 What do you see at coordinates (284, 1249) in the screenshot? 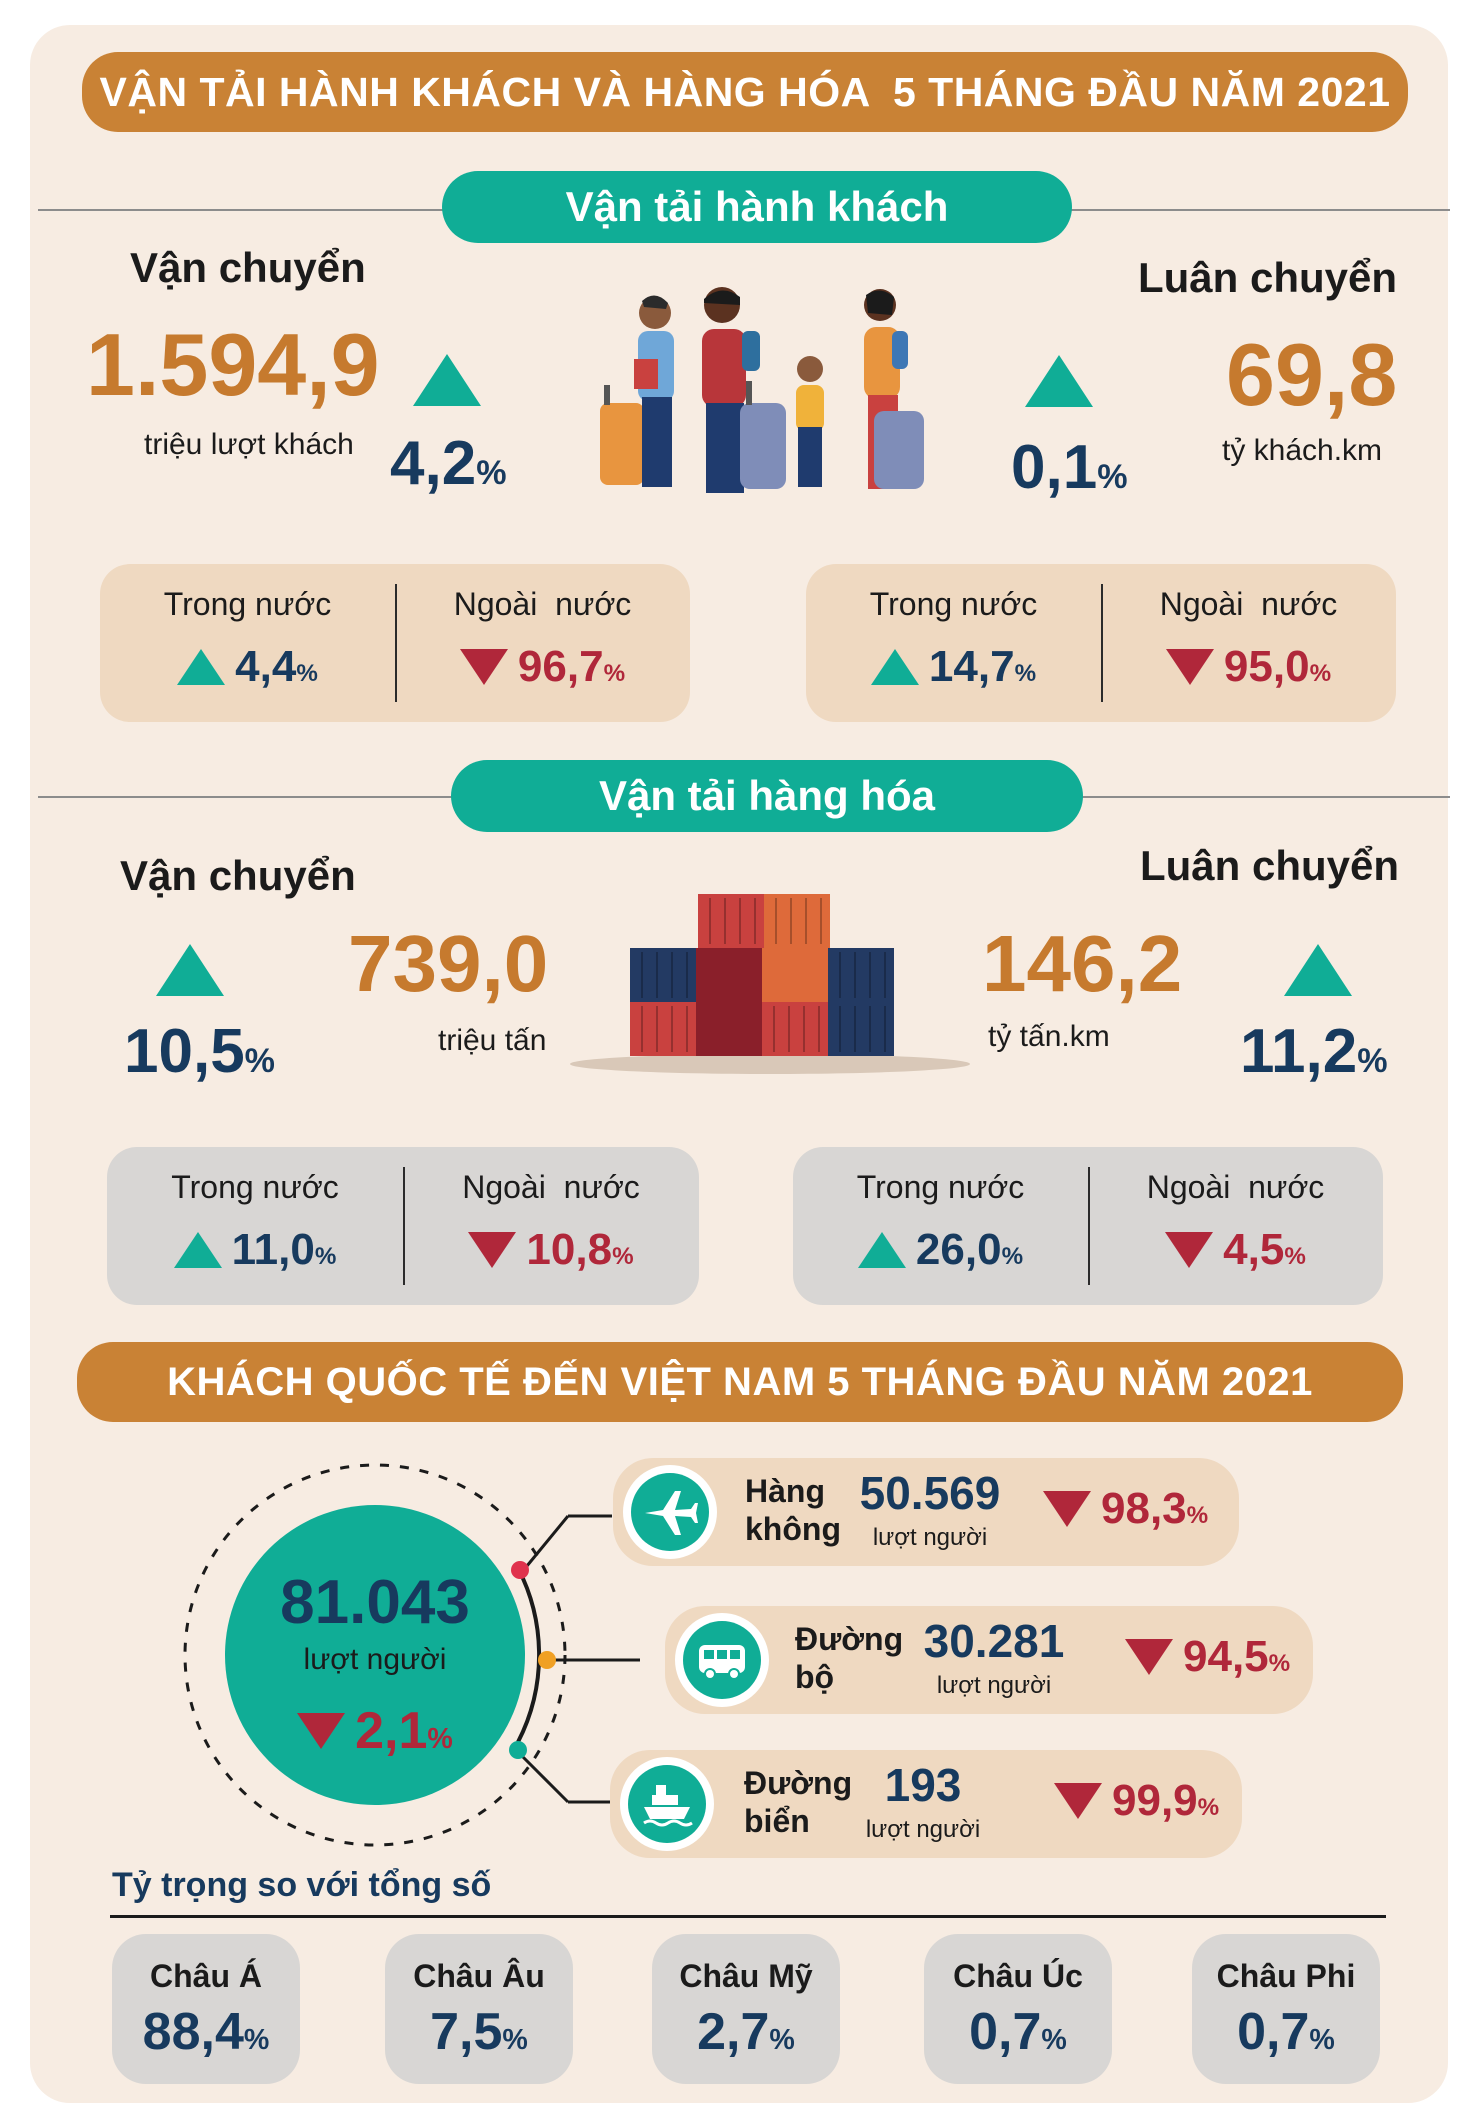
I see `domestic-change: 11,0%` at bounding box center [284, 1249].